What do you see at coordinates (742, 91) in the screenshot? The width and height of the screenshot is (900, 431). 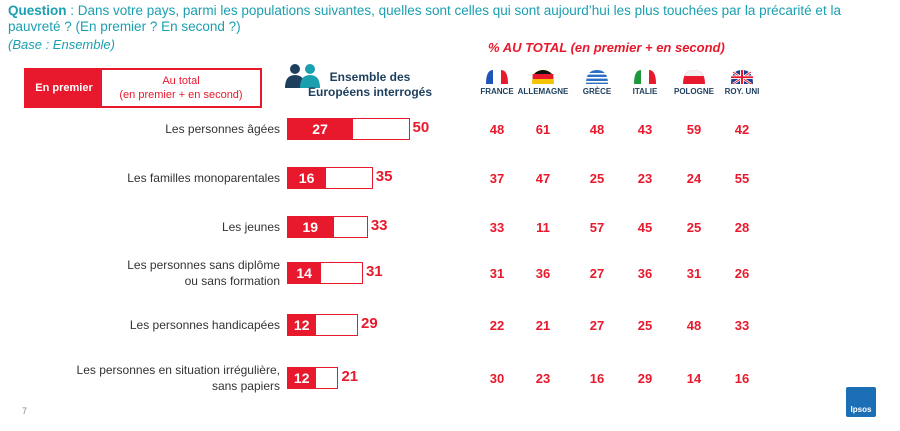 I see `country-name: ROY. UNI` at bounding box center [742, 91].